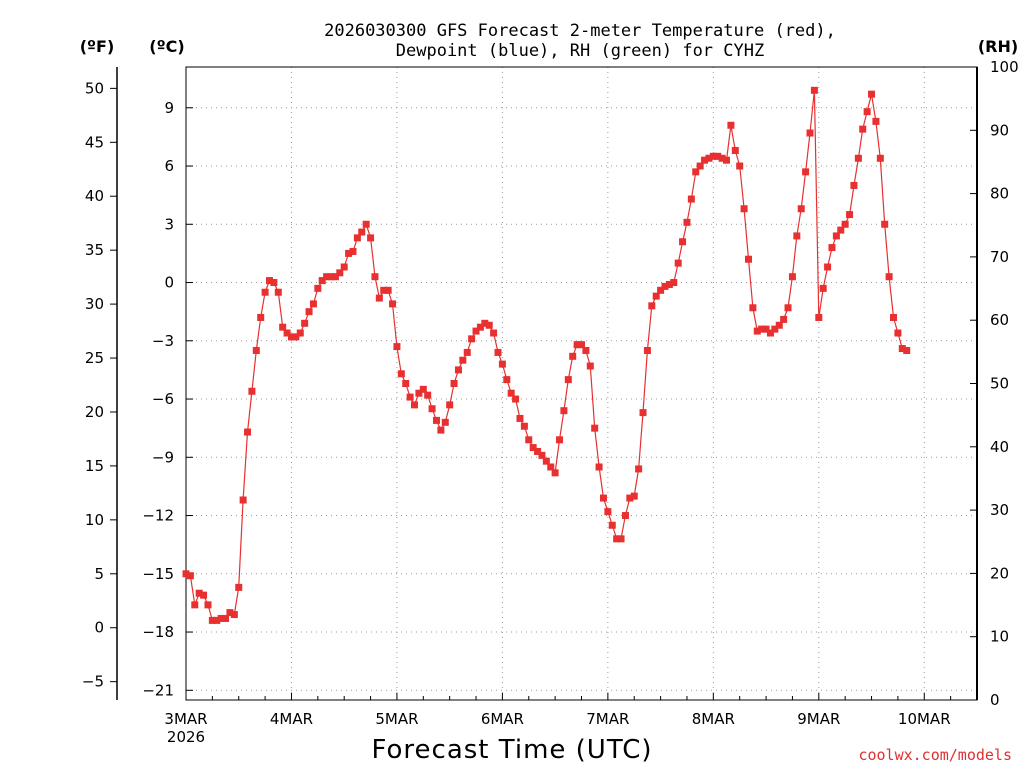  I want to click on fahrenheit-tick-label: 5, so click(99, 574).